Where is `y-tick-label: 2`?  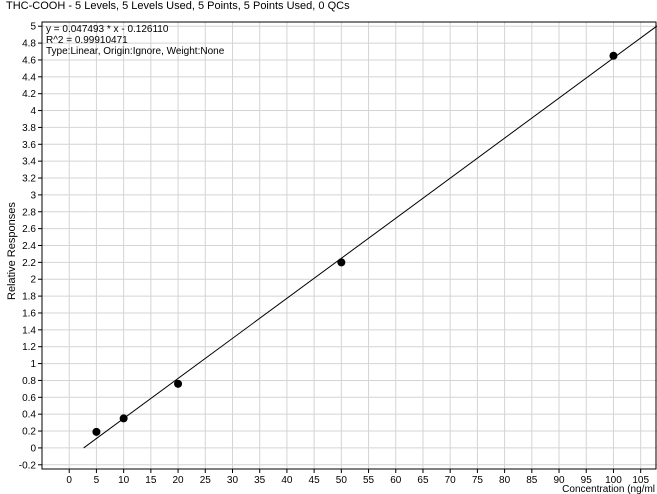
y-tick-label: 2 is located at coordinates (33, 280).